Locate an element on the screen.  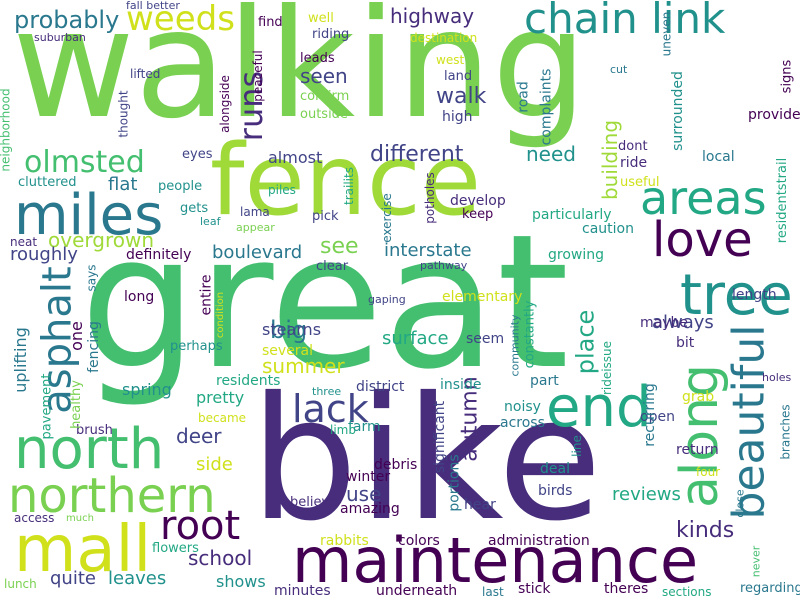
word-rideissue: rideissue is located at coordinates (607, 368).